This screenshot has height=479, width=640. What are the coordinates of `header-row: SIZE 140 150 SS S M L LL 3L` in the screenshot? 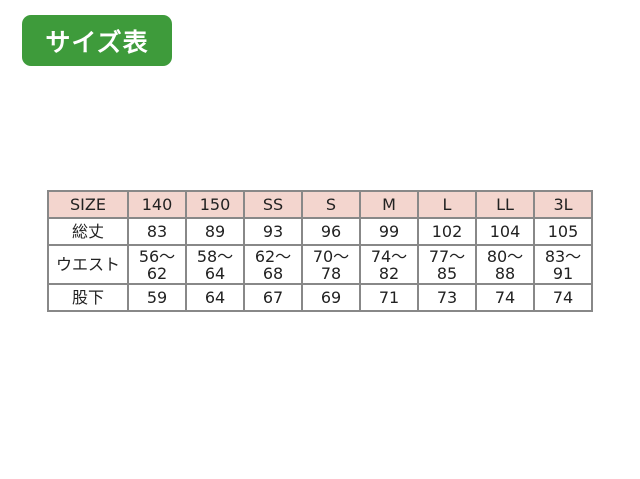 It's located at (320, 204).